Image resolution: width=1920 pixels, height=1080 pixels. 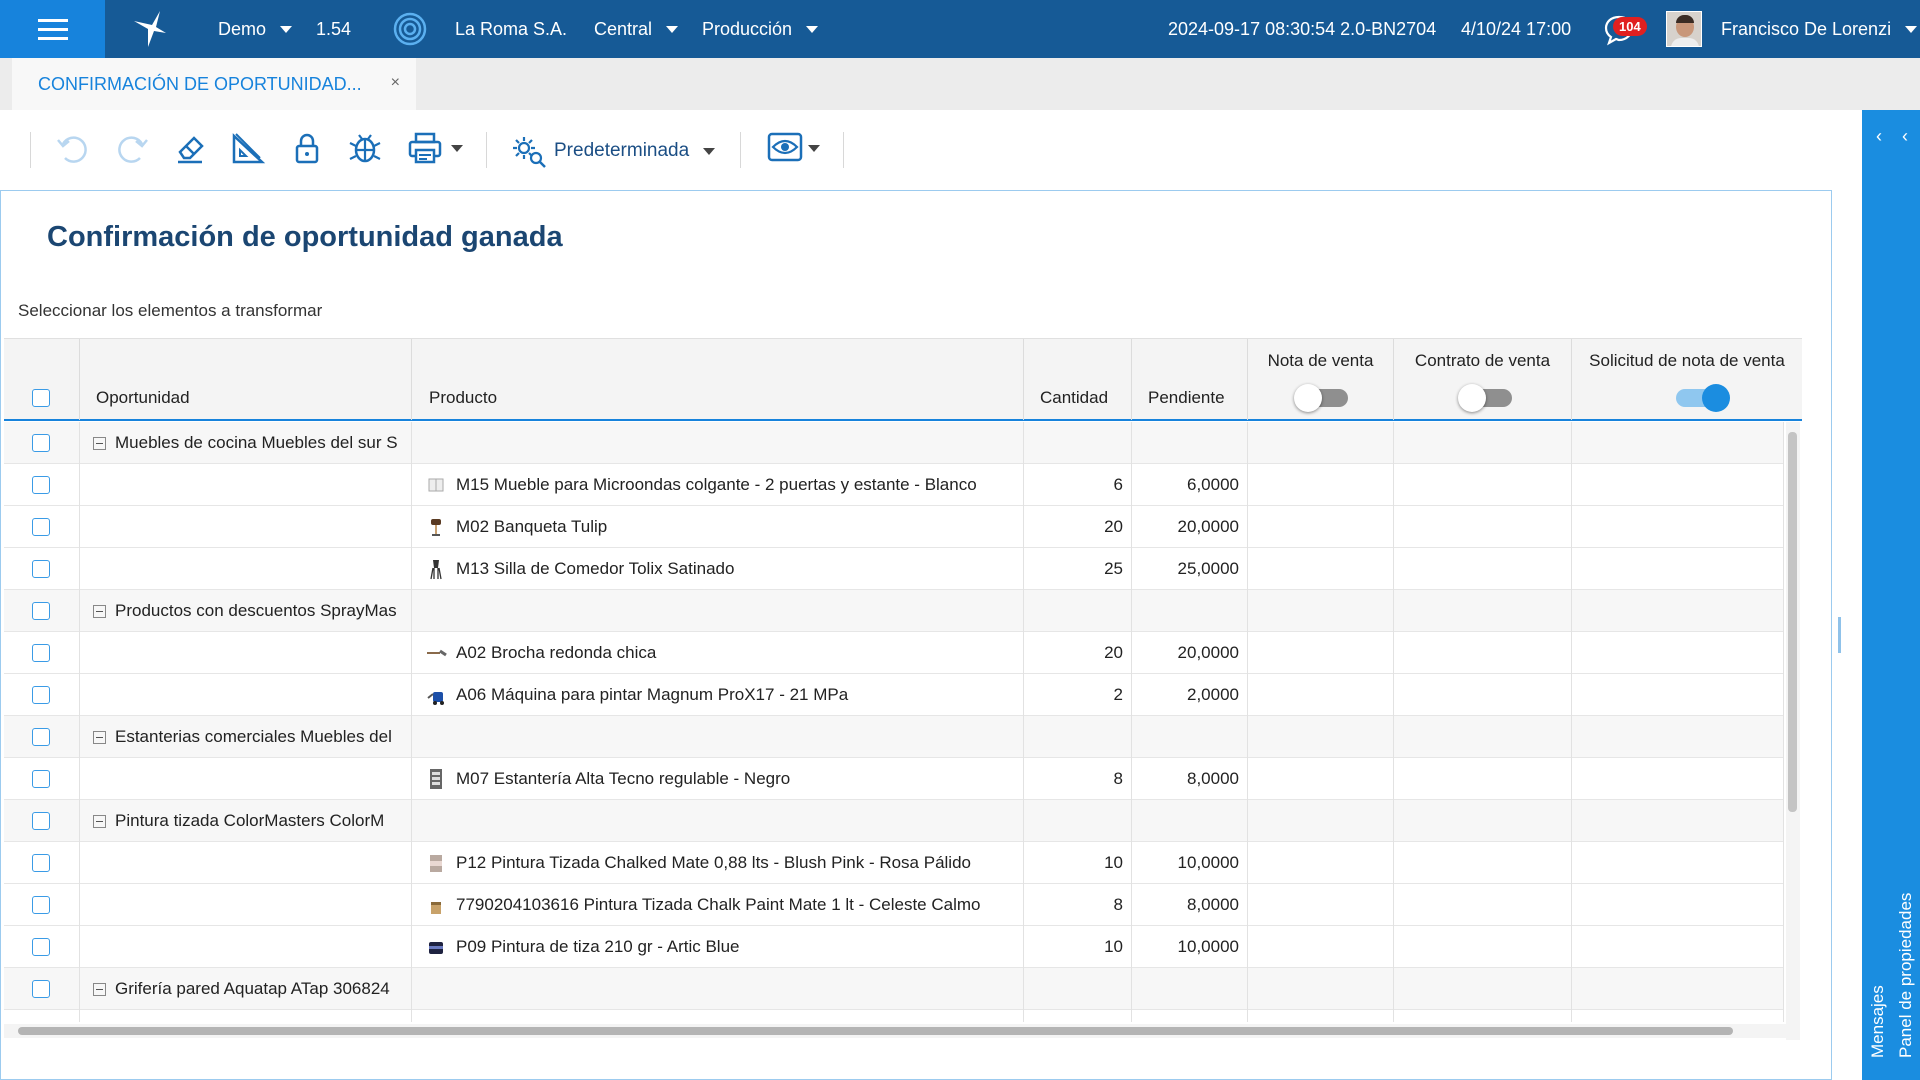 I want to click on print-button, so click(x=435, y=148).